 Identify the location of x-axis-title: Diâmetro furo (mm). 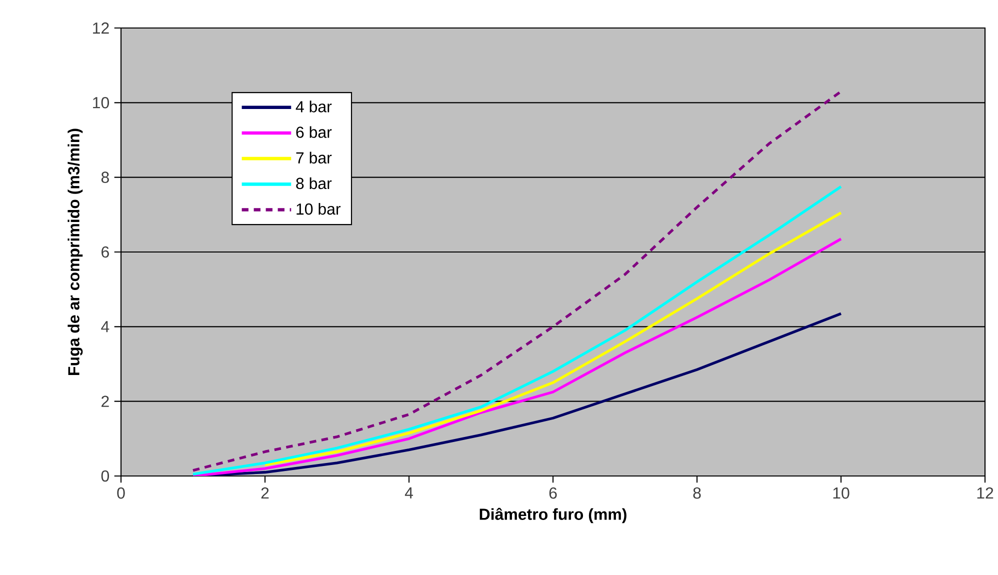
(553, 516).